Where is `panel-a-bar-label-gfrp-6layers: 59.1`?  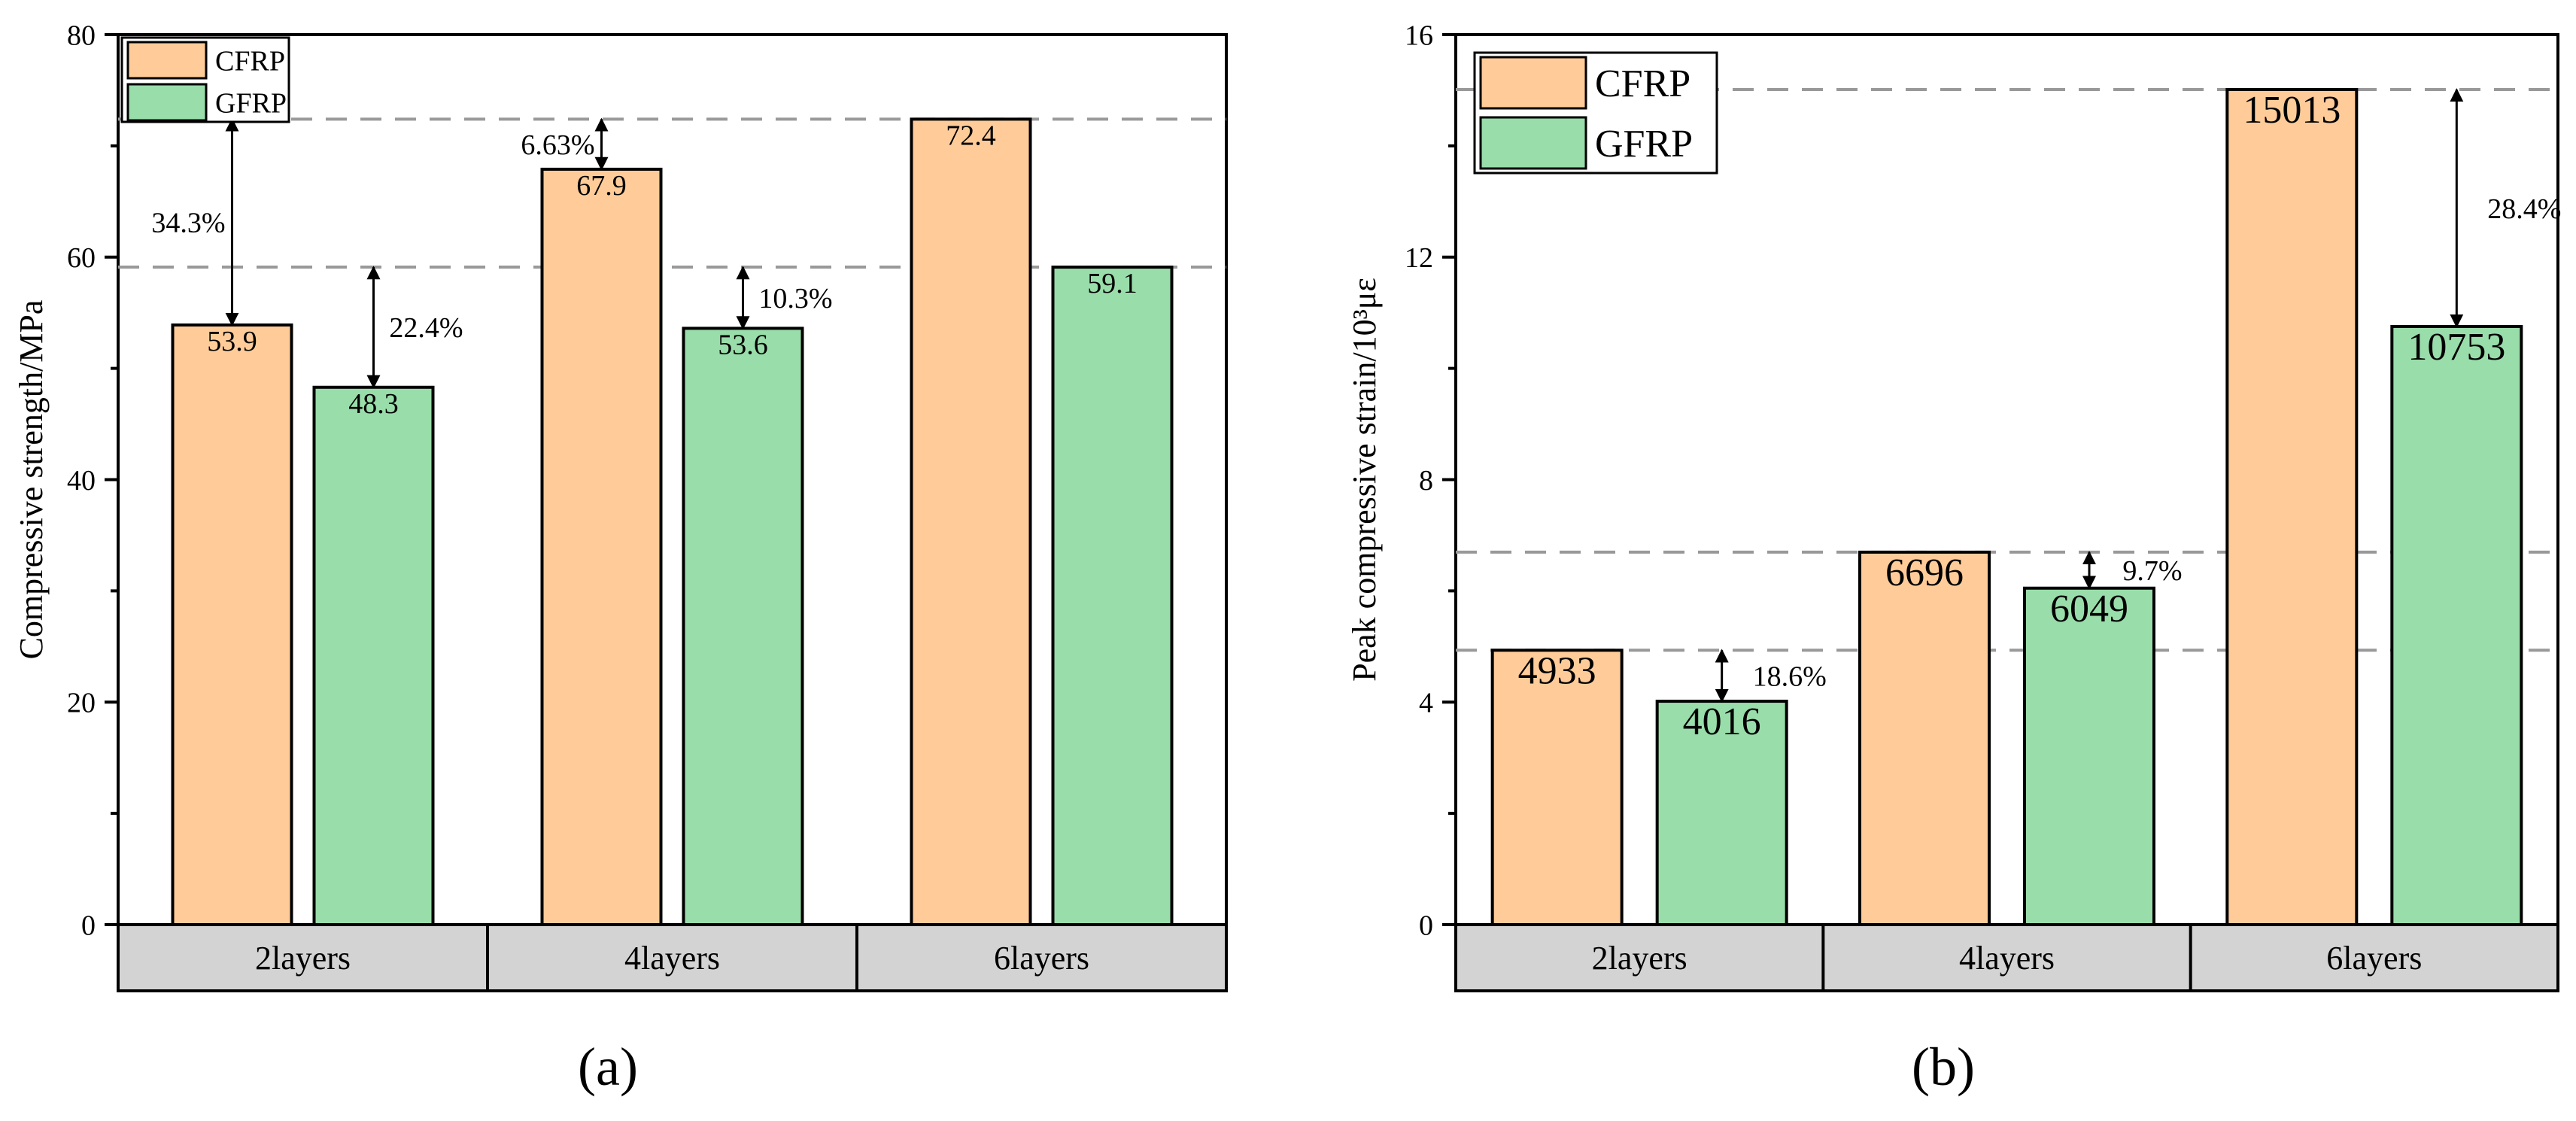 panel-a-bar-label-gfrp-6layers: 59.1 is located at coordinates (1112, 283).